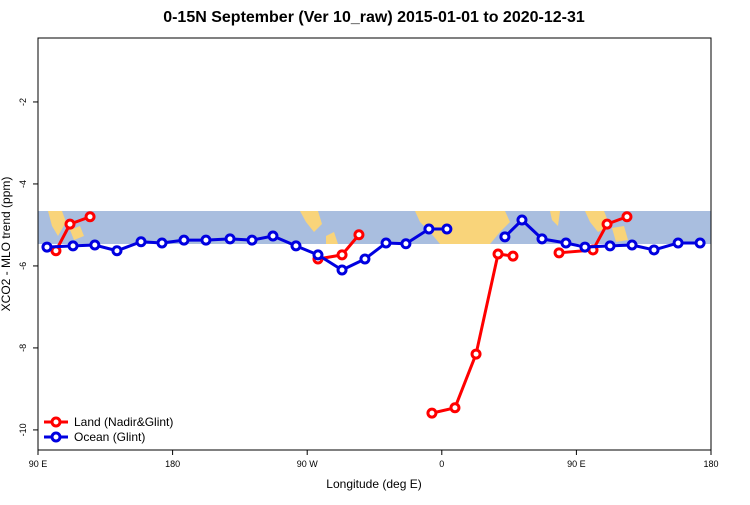 Image resolution: width=750 pixels, height=505 pixels. Describe the element at coordinates (441, 464) in the screenshot. I see `x-tick-label: 0` at that location.